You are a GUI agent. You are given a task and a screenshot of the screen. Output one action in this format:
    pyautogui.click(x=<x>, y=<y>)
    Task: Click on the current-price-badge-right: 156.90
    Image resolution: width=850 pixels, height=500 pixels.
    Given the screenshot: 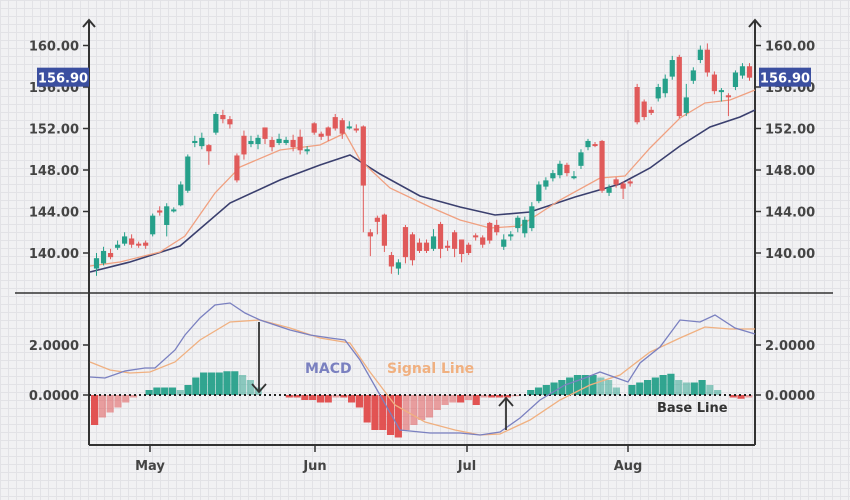 What is the action you would take?
    pyautogui.click(x=785, y=77)
    